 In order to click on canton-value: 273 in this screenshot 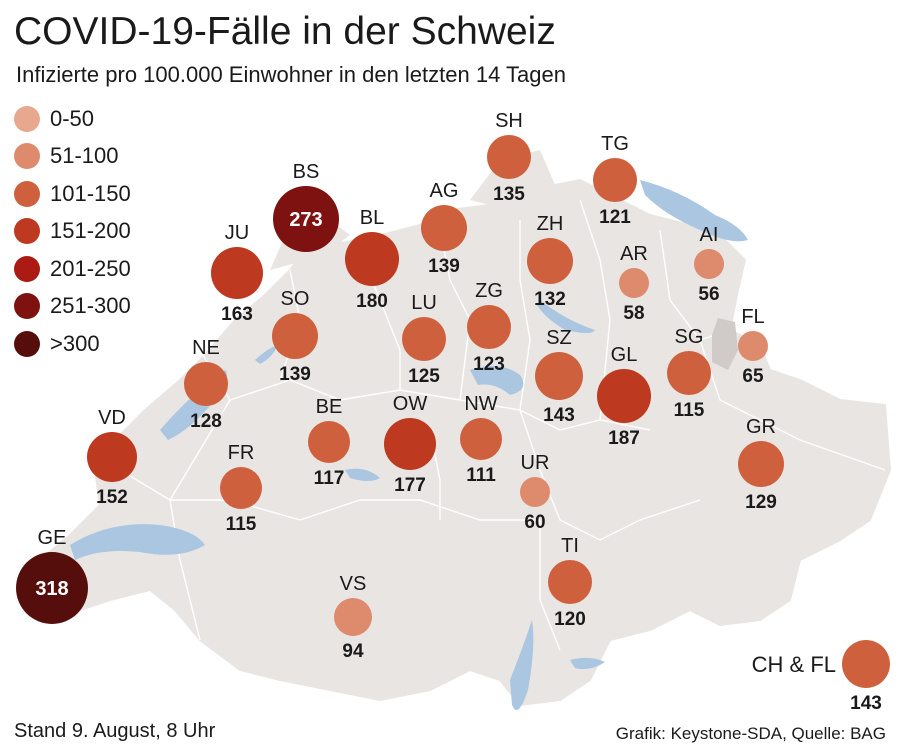, I will do `click(305, 220)`.